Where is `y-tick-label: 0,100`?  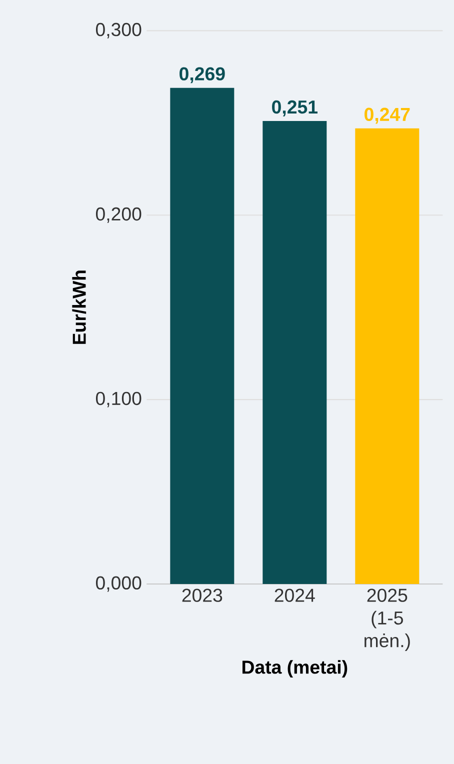 y-tick-label: 0,100 is located at coordinates (119, 400).